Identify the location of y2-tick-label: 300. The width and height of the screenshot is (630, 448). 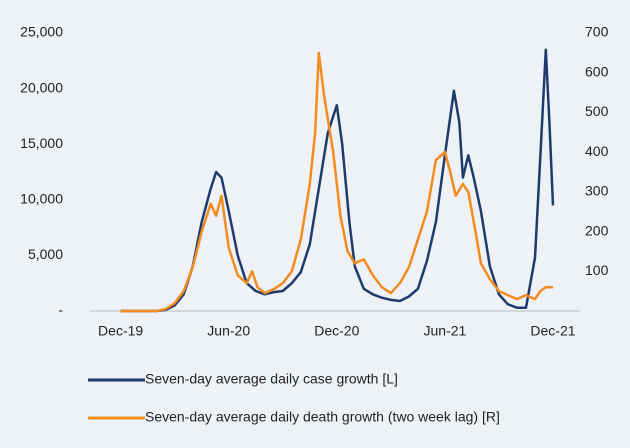
(597, 191).